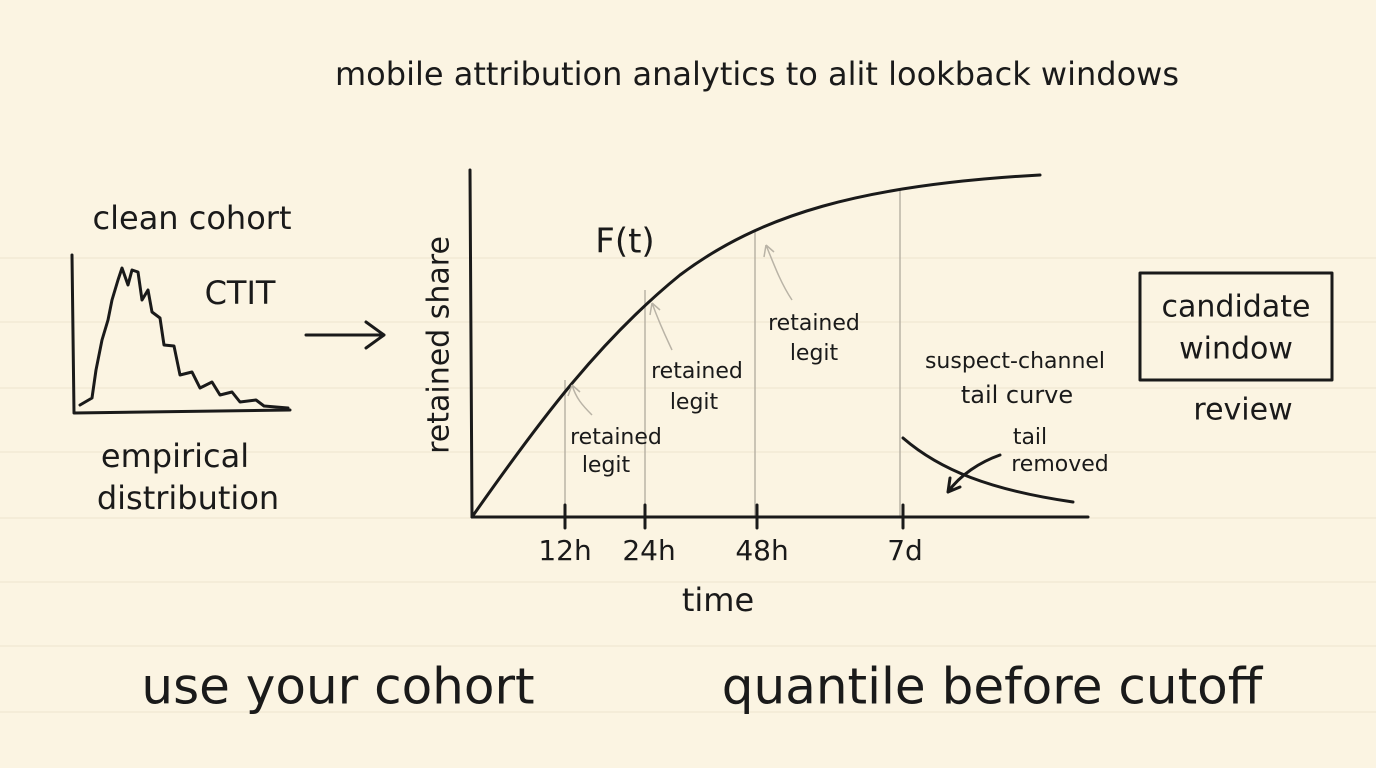 The height and width of the screenshot is (768, 1376). Describe the element at coordinates (564, 550) in the screenshot. I see `x-tick-label: 12h` at that location.